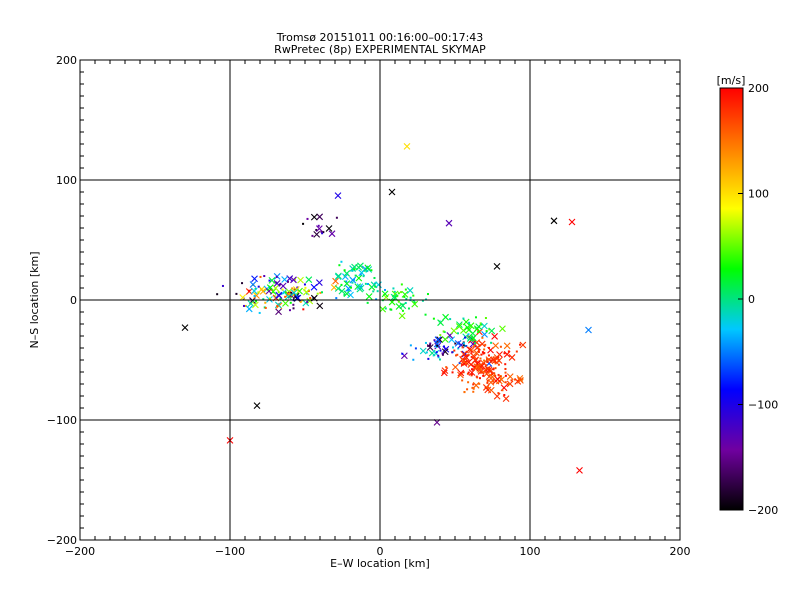  I want to click on x-tick-label: −100, so click(230, 551).